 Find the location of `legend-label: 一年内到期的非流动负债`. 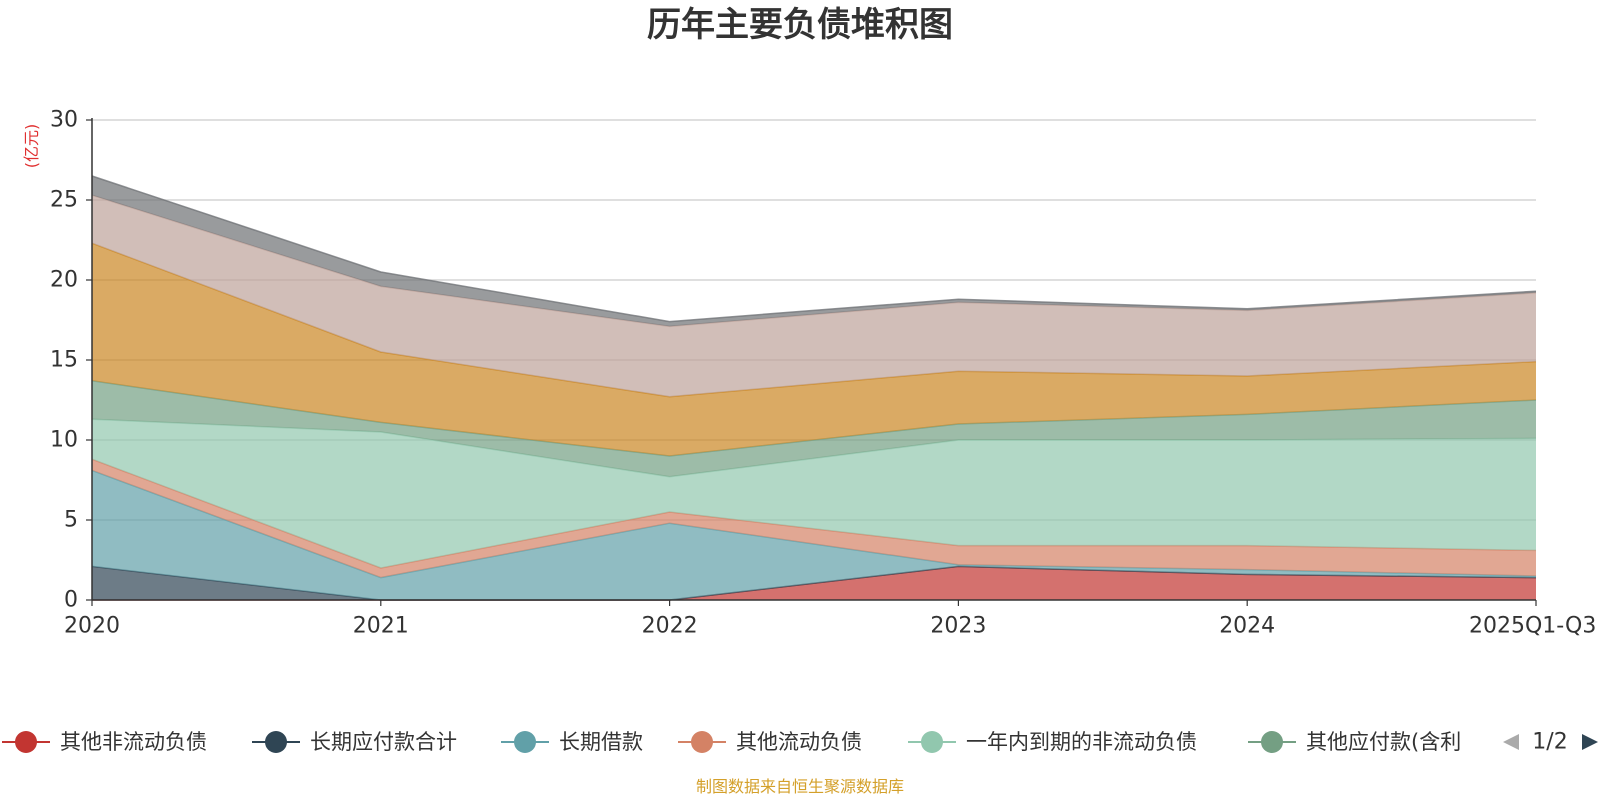

legend-label: 一年内到期的非流动负债 is located at coordinates (1081, 742).